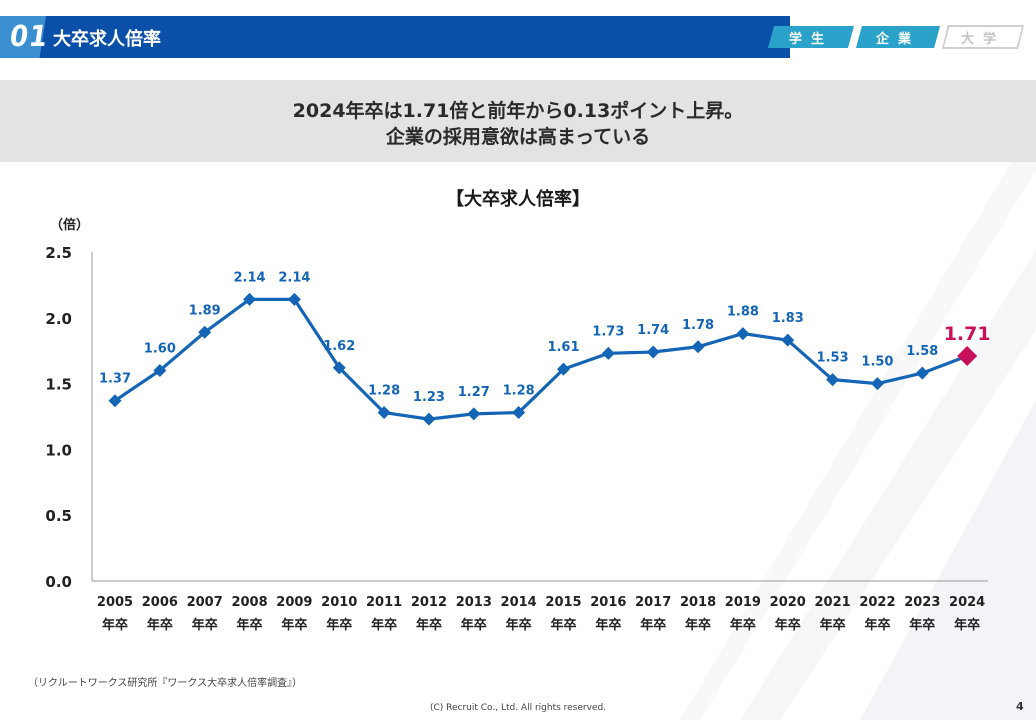 The image size is (1036, 720). Describe the element at coordinates (788, 318) in the screenshot. I see `data-label: 1.83` at that location.